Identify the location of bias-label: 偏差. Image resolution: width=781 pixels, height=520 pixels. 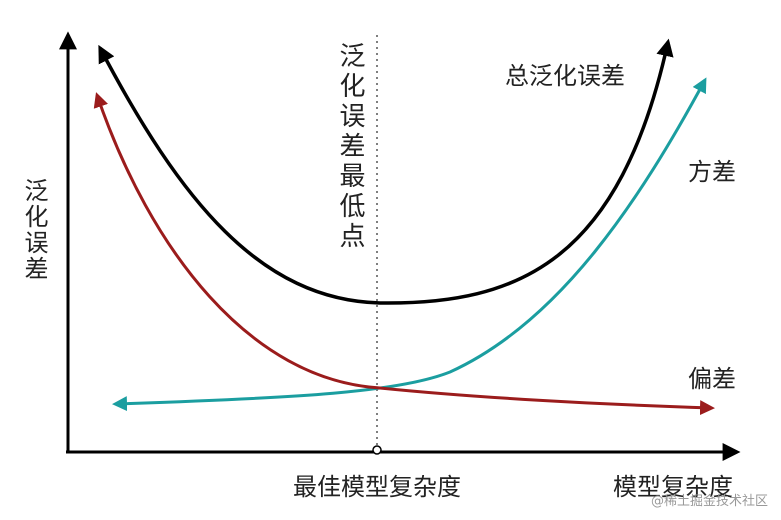
(712, 379).